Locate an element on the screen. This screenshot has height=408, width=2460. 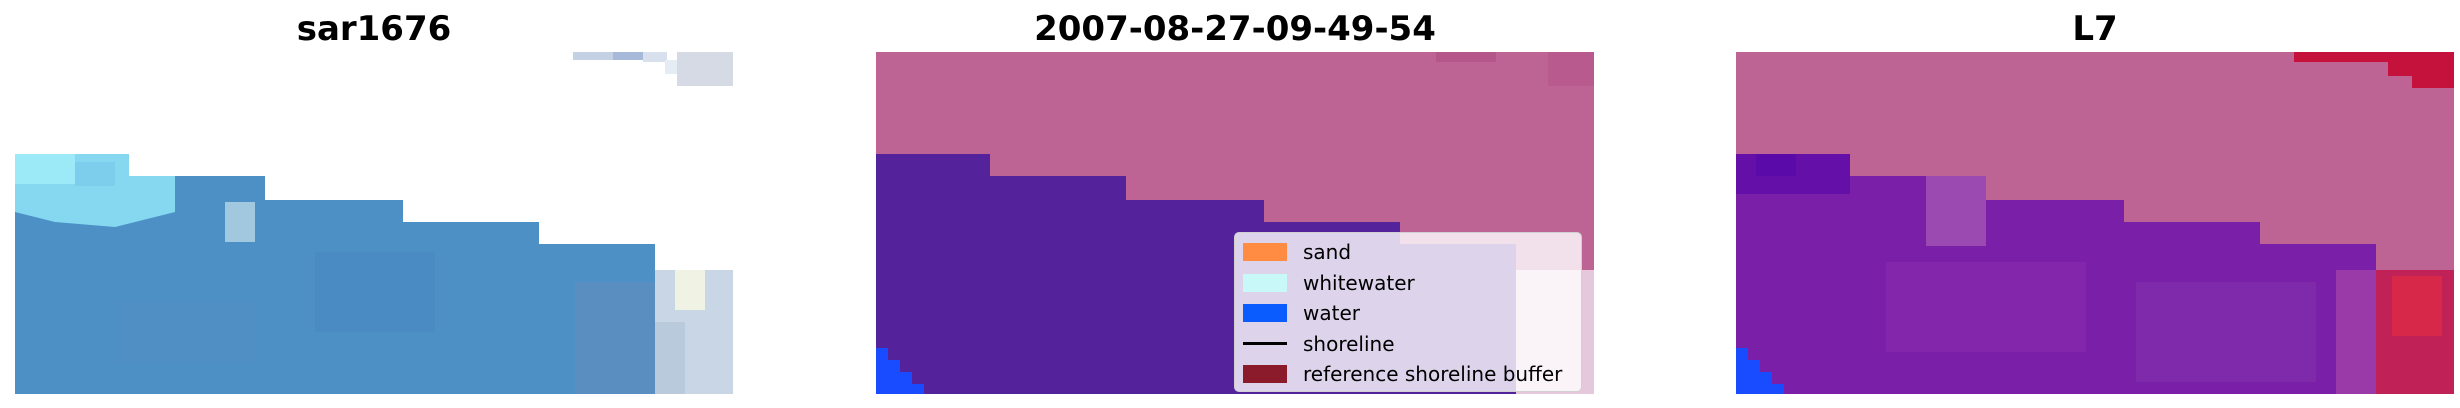
legend-item-shoreline: shoreline is located at coordinates (1408, 344).